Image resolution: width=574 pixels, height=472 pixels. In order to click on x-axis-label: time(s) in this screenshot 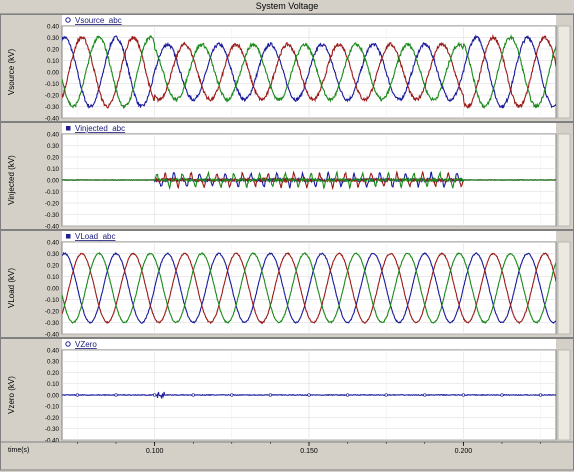, I will do `click(18, 450)`.